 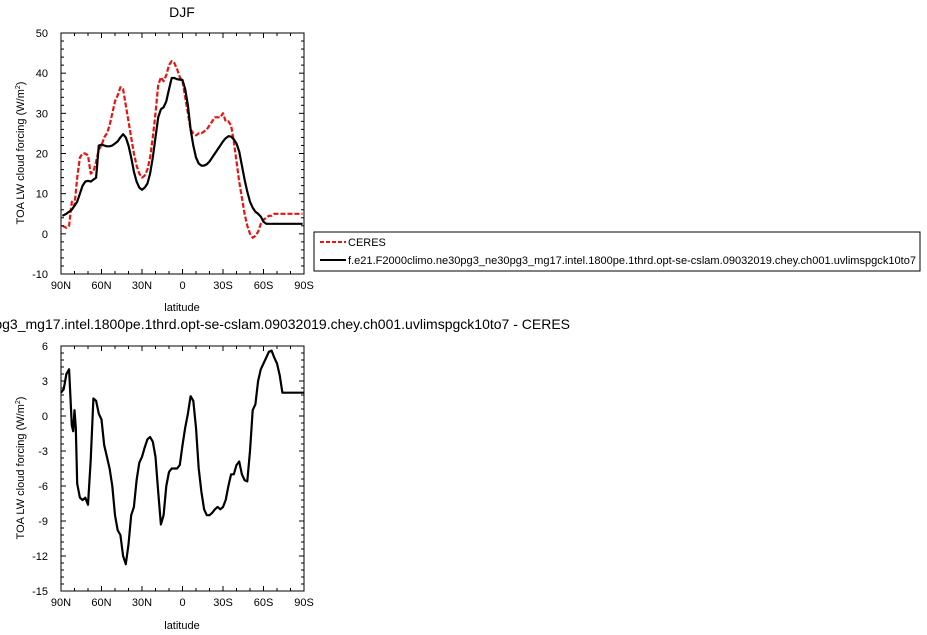 I want to click on top-chart-axes: 90N 60N 30N 0 30S 60S 90S -10 0 10 20 30 40 50, so click(x=173, y=160).